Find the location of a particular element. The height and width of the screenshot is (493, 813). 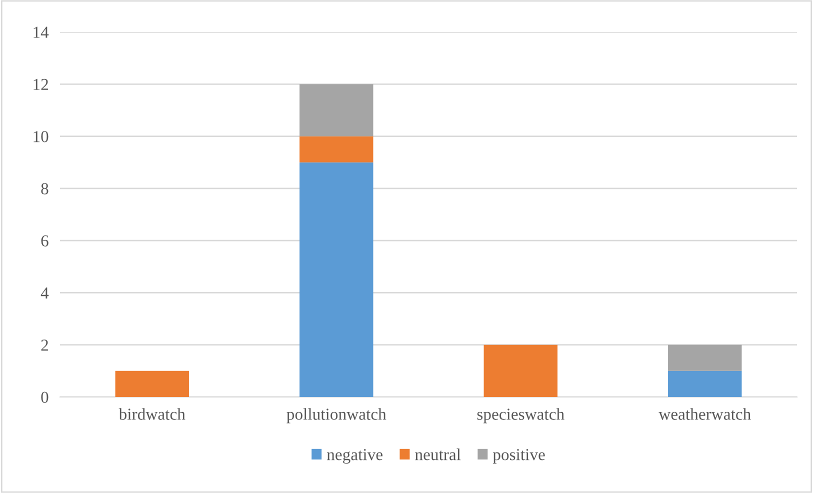

legend-label: positive is located at coordinates (518, 456).